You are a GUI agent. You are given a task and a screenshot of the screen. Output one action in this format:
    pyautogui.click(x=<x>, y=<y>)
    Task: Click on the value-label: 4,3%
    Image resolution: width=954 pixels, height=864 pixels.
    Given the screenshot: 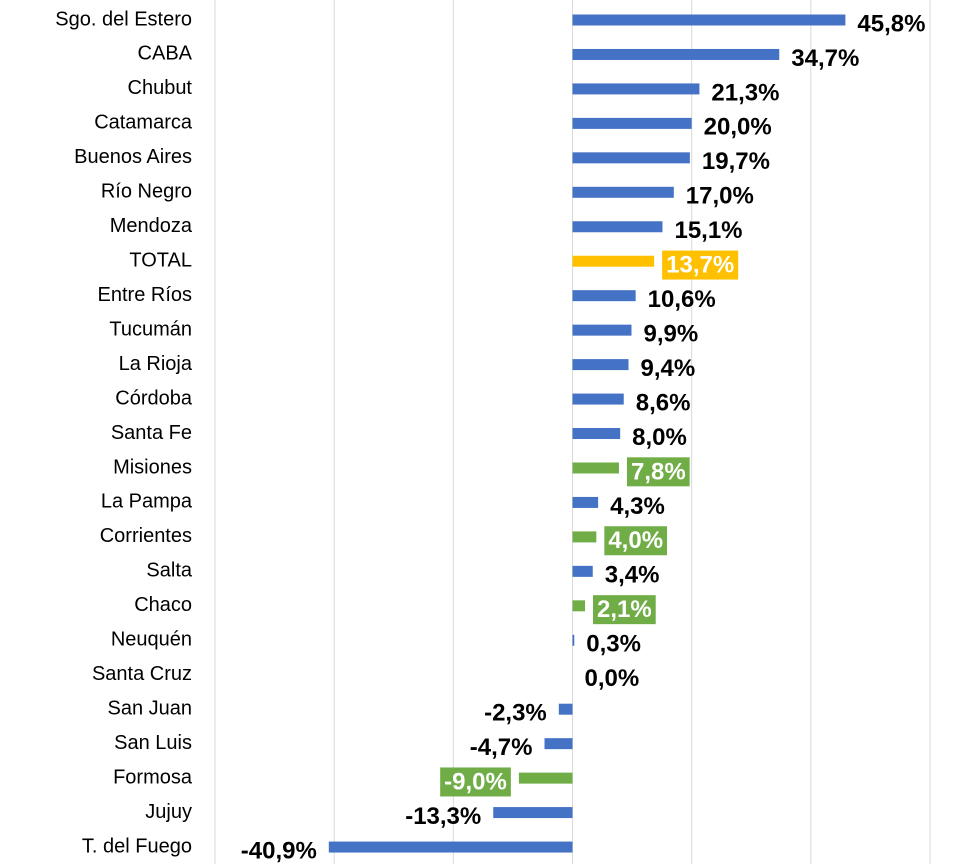 What is the action you would take?
    pyautogui.click(x=637, y=506)
    